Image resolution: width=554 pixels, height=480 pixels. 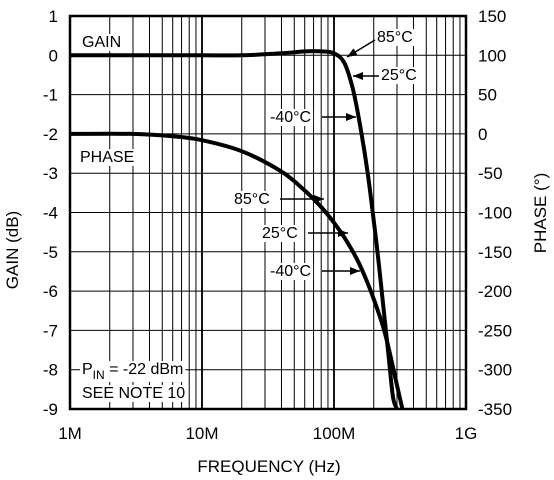 What do you see at coordinates (482, 134) in the screenshot?
I see `y-right-tick-label: 0` at bounding box center [482, 134].